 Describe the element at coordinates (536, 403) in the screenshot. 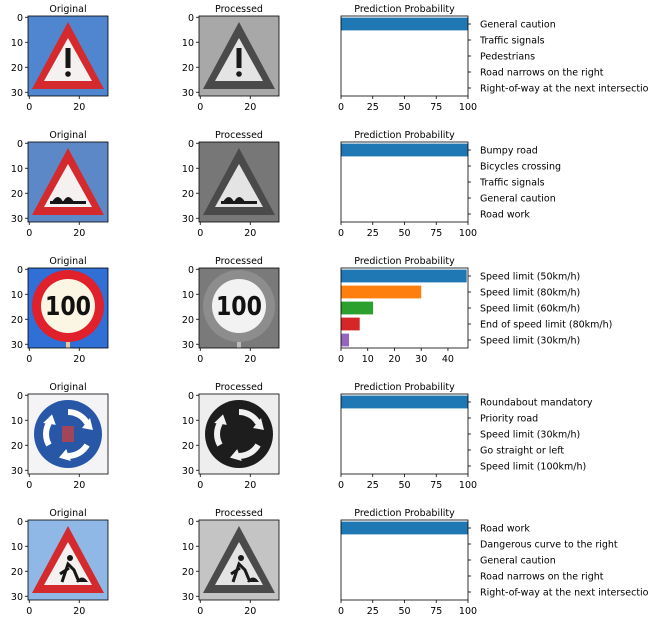

I see `category-label: Roundabout mandatory` at that location.